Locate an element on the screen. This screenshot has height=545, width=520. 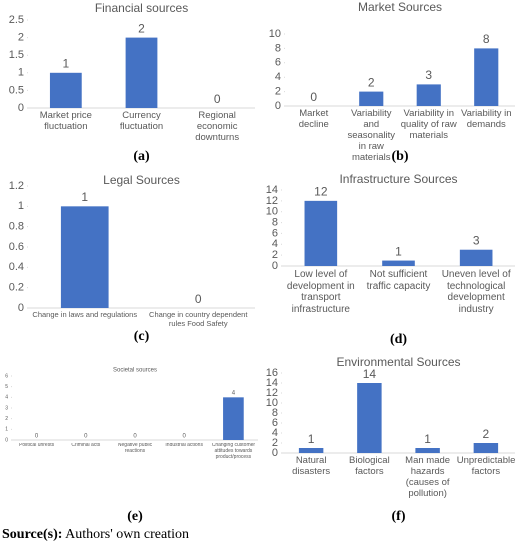
x-tick-label: Not sufficient traffic capacity is located at coordinates (398, 280).